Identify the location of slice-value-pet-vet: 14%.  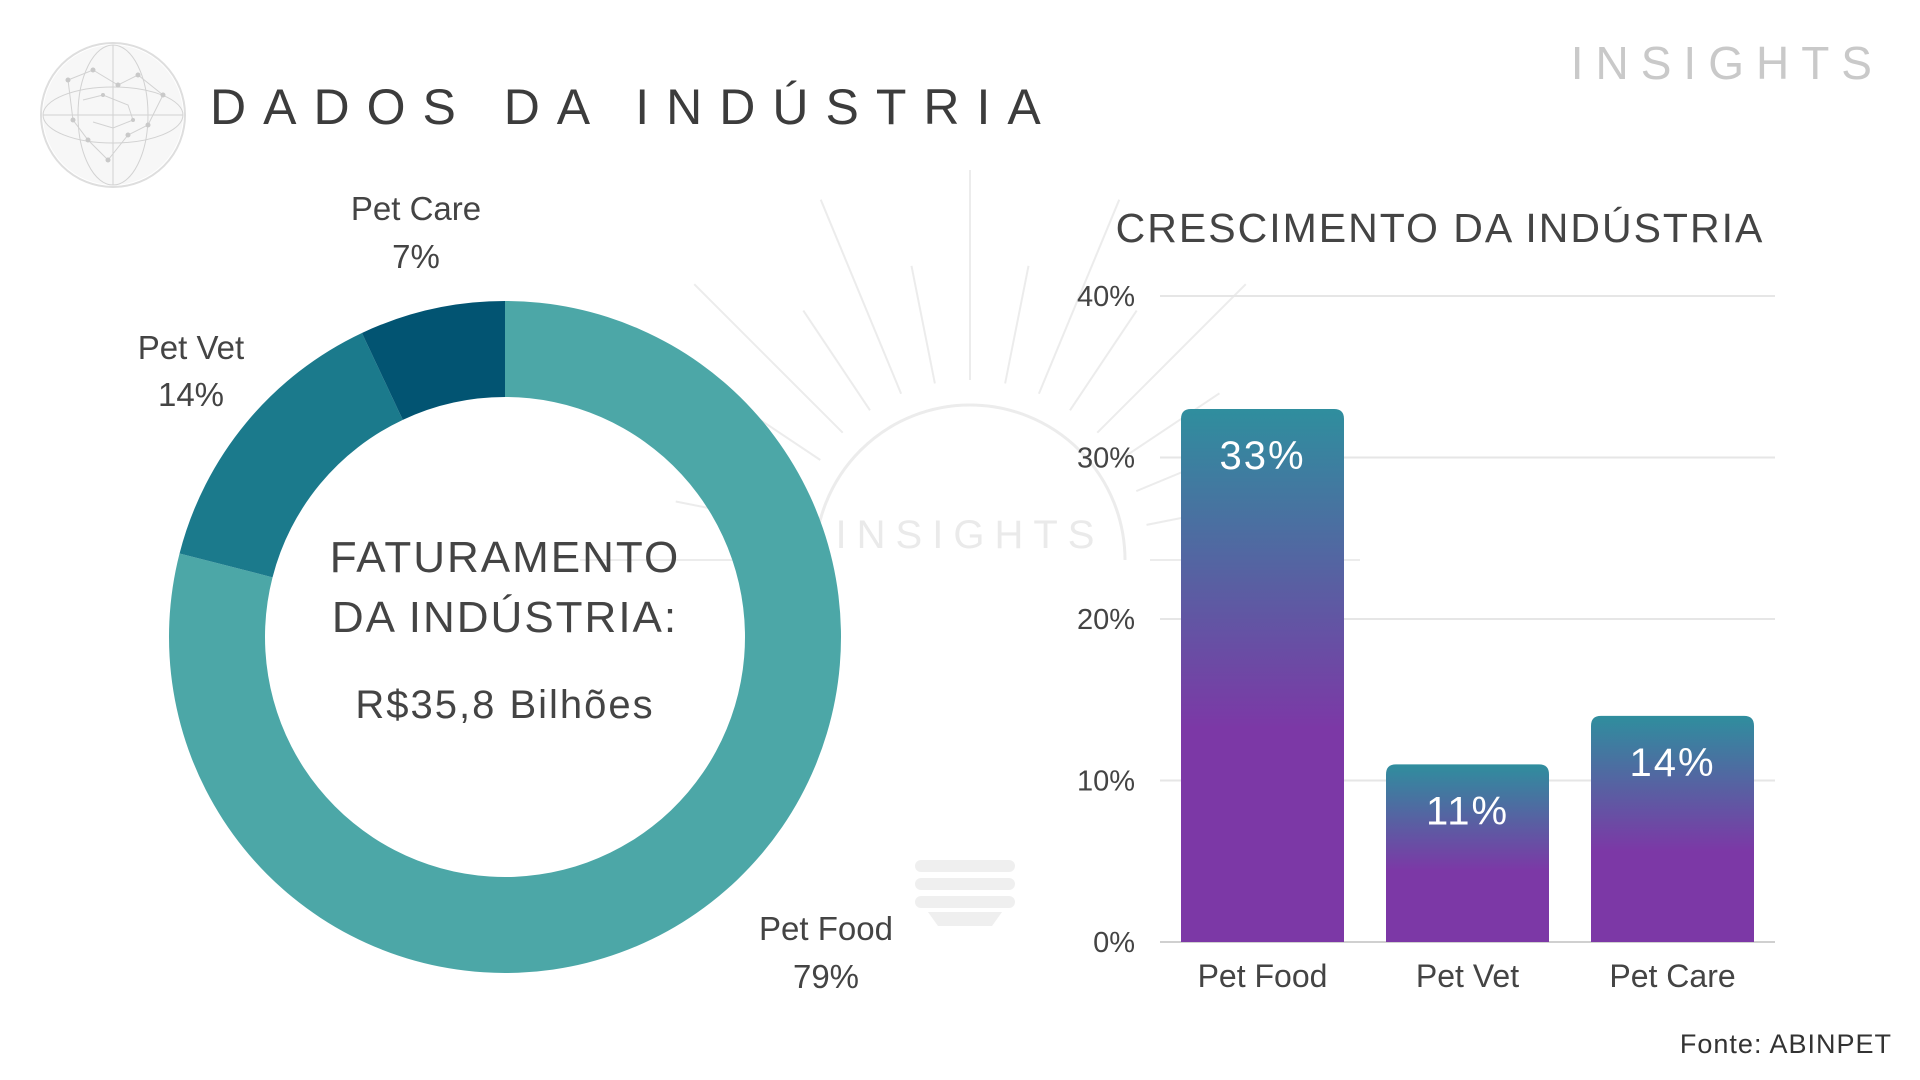
(191, 394).